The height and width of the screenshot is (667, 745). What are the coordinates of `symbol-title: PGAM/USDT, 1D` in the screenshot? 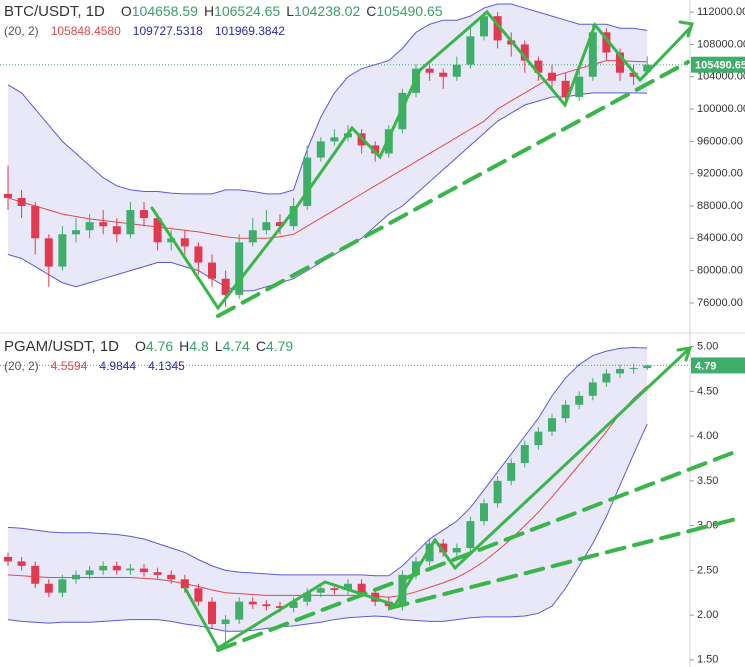 It's located at (62, 346).